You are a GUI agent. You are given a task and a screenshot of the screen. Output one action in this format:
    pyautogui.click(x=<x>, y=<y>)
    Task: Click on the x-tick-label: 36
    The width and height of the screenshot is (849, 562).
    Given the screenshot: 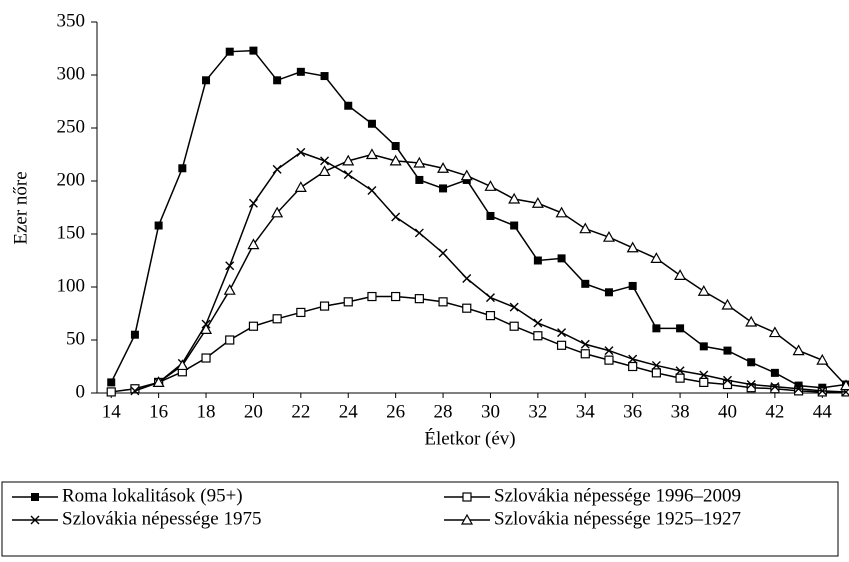 What is the action you would take?
    pyautogui.click(x=632, y=411)
    